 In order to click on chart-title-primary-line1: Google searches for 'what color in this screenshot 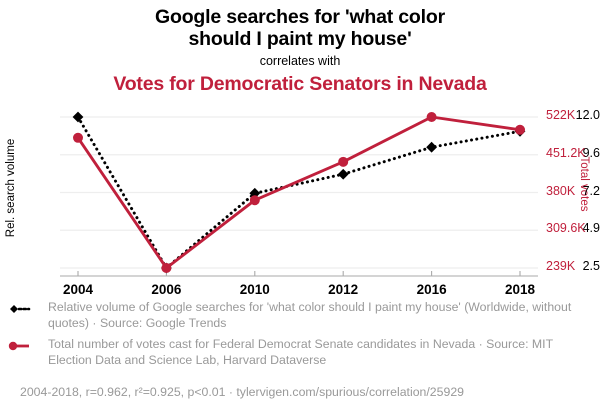, I will do `click(300, 17)`.